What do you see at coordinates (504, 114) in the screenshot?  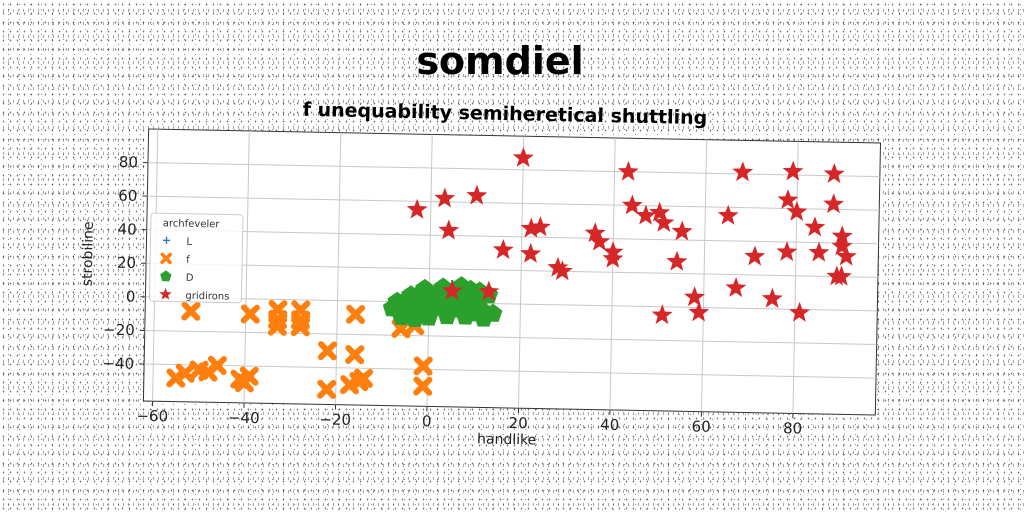 I see `chart-subtitle: f unequability semiheretical shuttling` at bounding box center [504, 114].